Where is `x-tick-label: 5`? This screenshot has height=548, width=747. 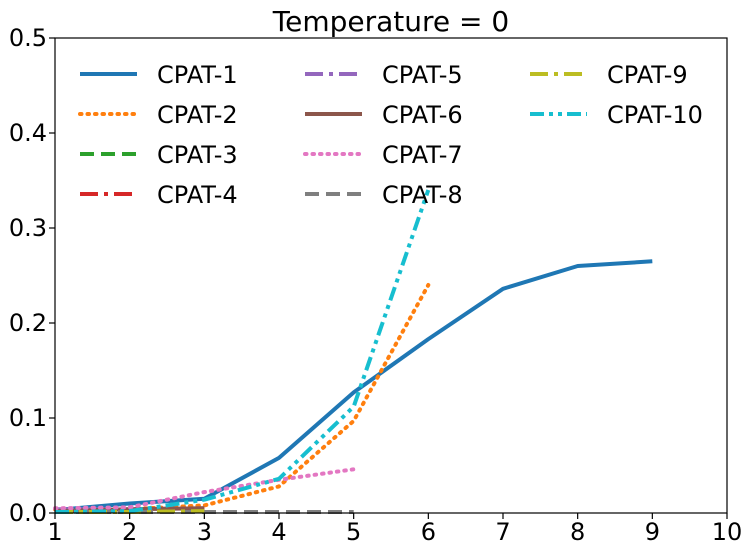
x-tick-label: 5 is located at coordinates (353, 532).